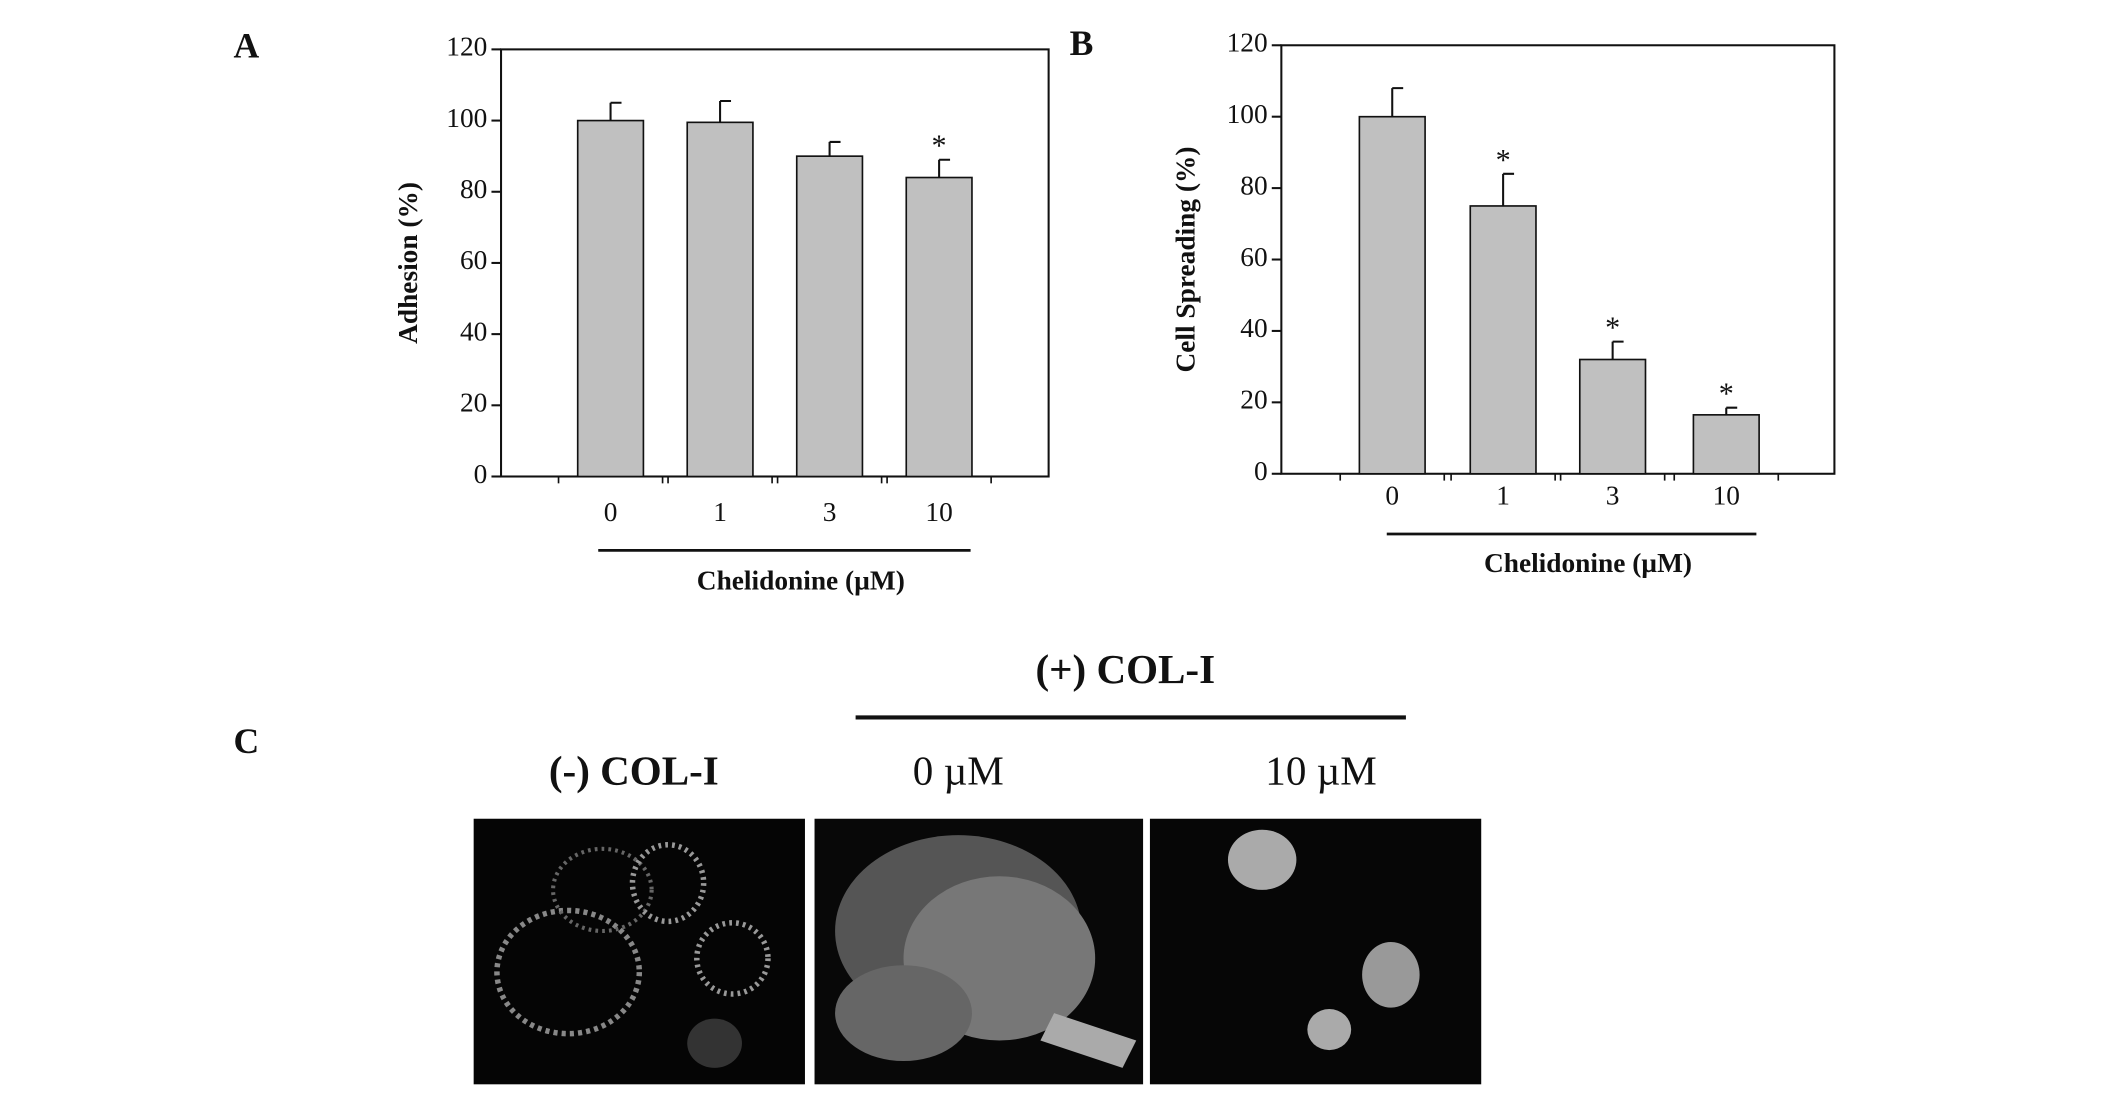  Describe the element at coordinates (1125, 669) in the screenshot. I see `group-label: (+) COL-I` at that location.